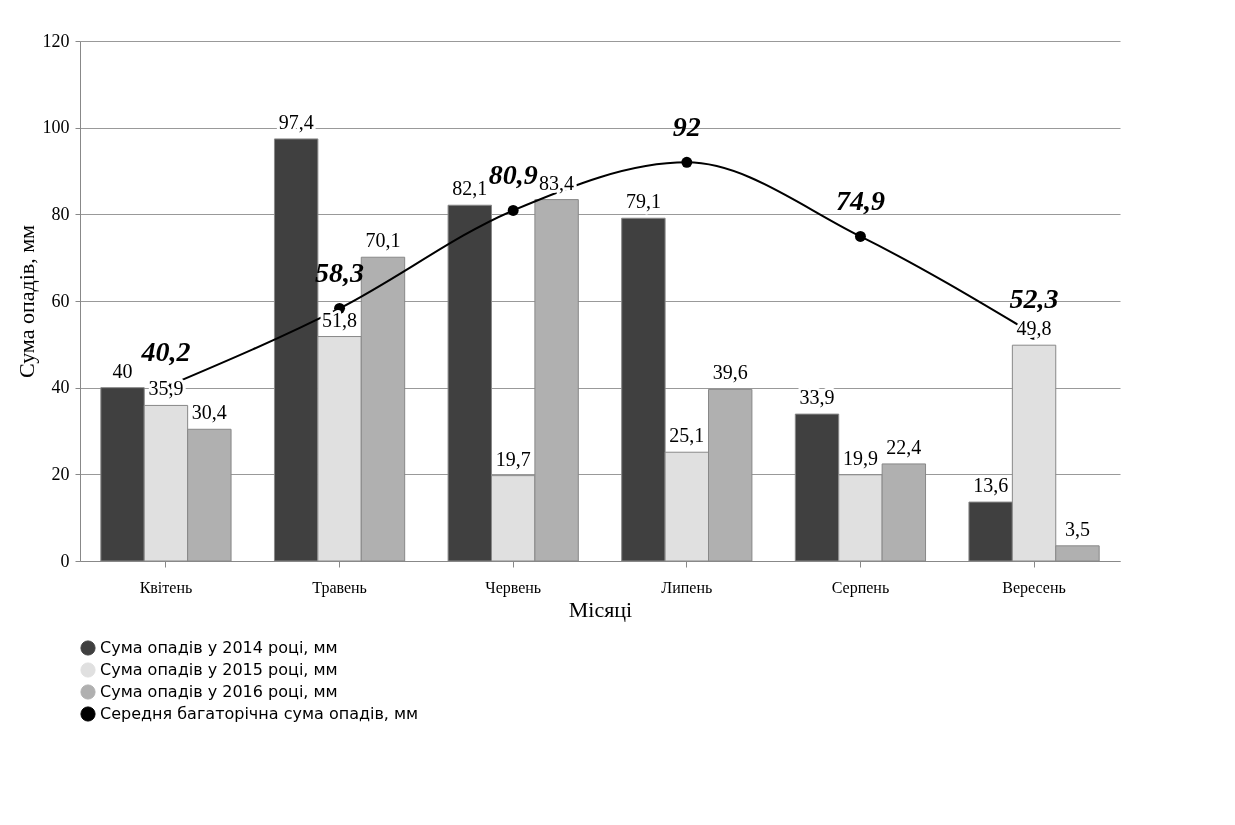 The image size is (1235, 825). Describe the element at coordinates (557, 182) in the screenshot. I see `data-label: 83,4` at that location.